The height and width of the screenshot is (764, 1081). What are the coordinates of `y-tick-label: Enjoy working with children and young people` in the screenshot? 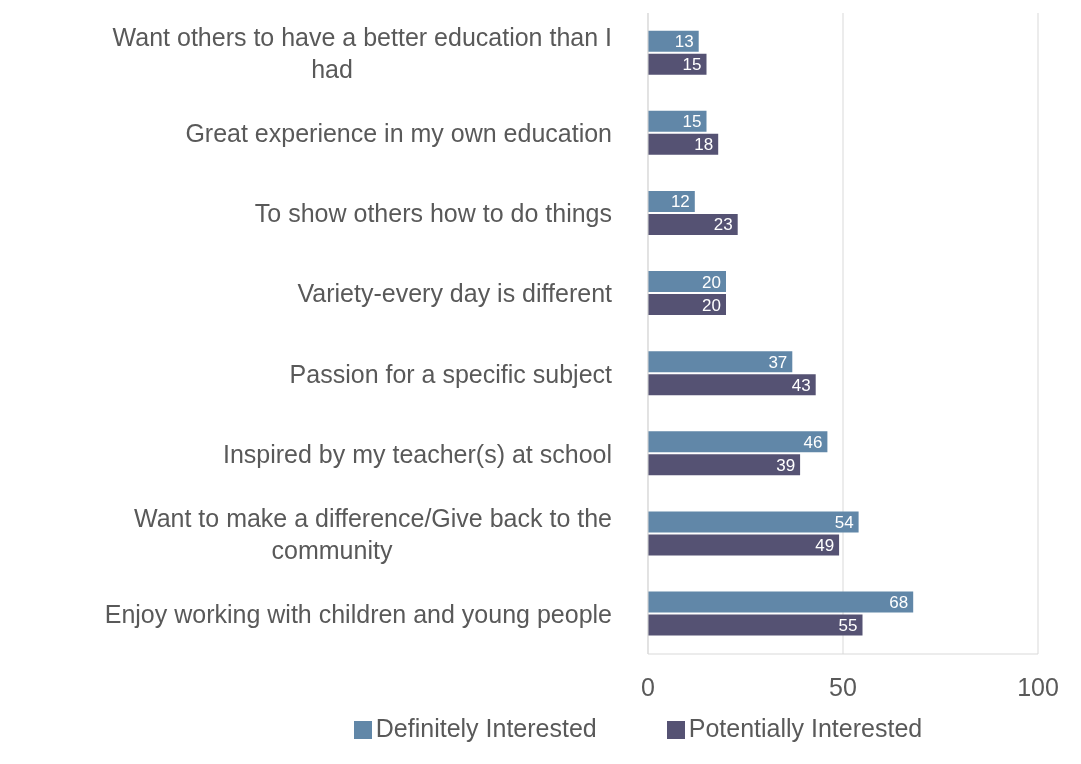 It's located at (358, 613).